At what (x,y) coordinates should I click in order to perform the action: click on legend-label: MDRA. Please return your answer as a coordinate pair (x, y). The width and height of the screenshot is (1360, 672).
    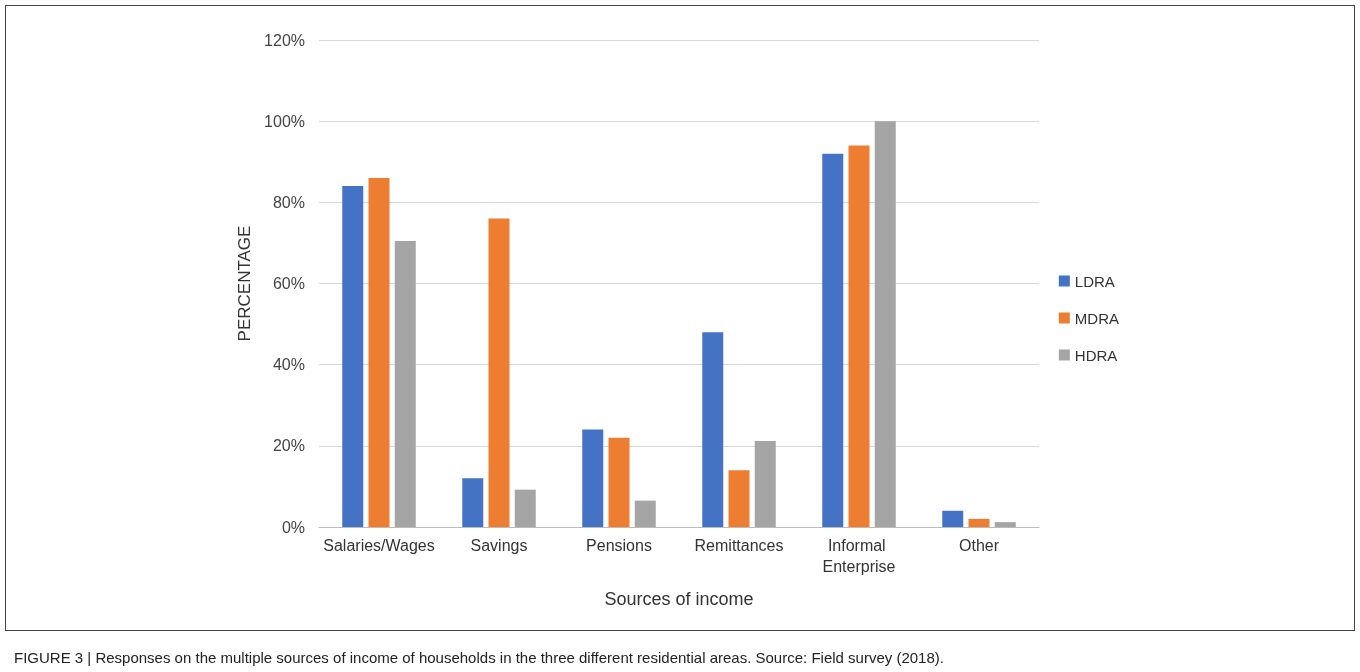
    Looking at the image, I should click on (1097, 318).